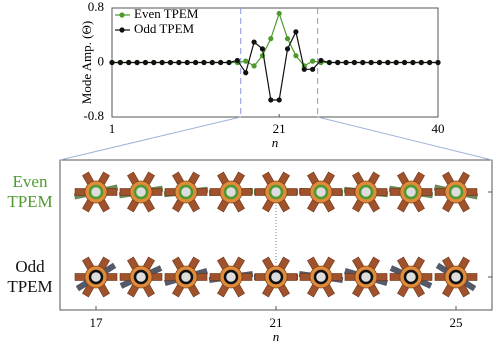 This screenshot has height=346, width=498. I want to click on x-tick-label: 25, so click(456, 322).